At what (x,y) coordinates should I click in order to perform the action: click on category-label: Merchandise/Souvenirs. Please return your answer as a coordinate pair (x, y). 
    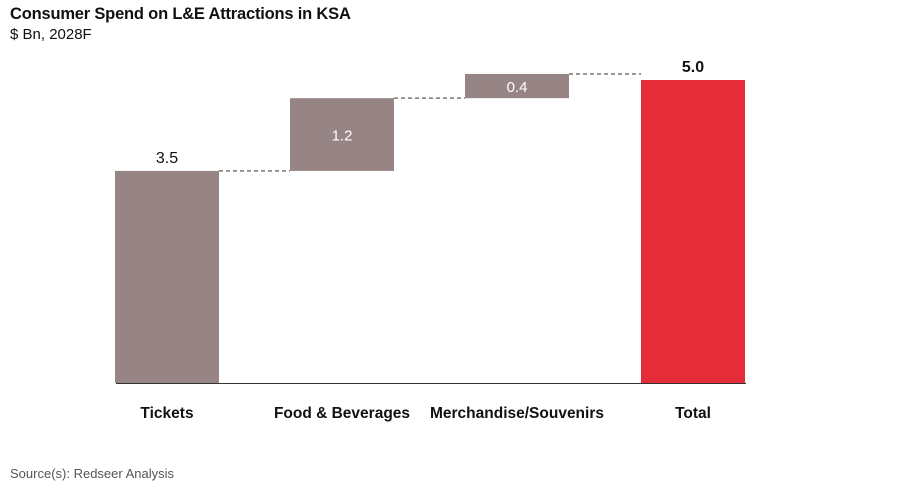
    Looking at the image, I should click on (517, 413).